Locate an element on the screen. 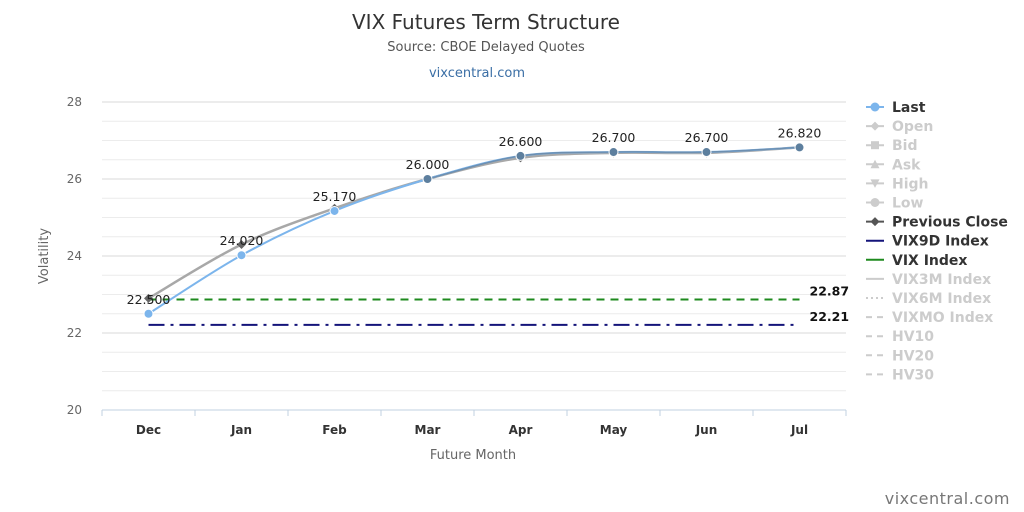 The width and height of the screenshot is (1024, 512). legend-label: VIX Index is located at coordinates (929, 261).